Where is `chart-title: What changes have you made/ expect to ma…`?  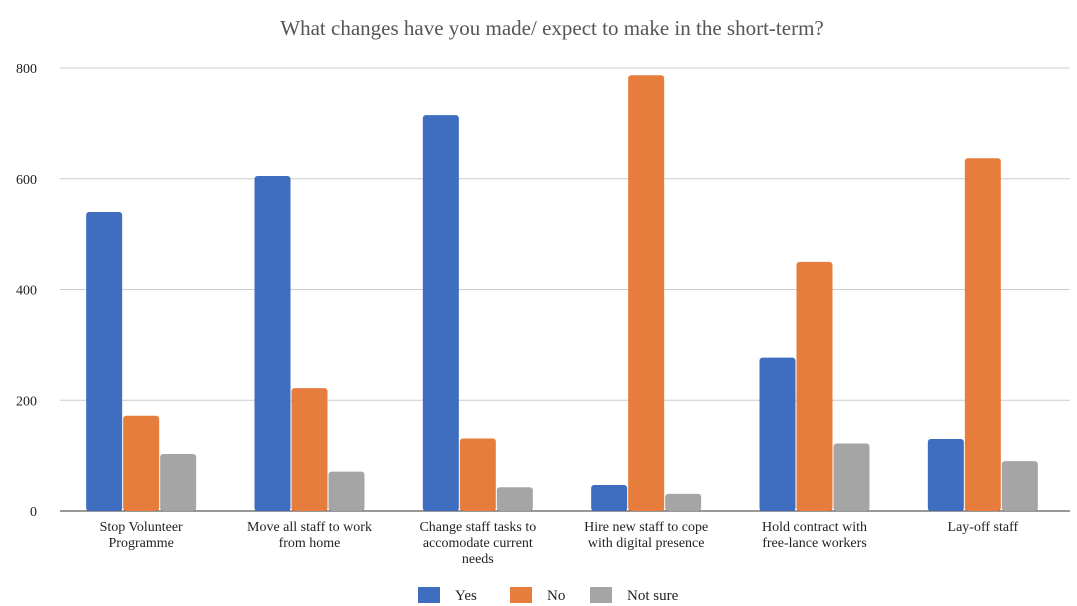
chart-title: What changes have you made/ expect to ma… is located at coordinates (551, 28).